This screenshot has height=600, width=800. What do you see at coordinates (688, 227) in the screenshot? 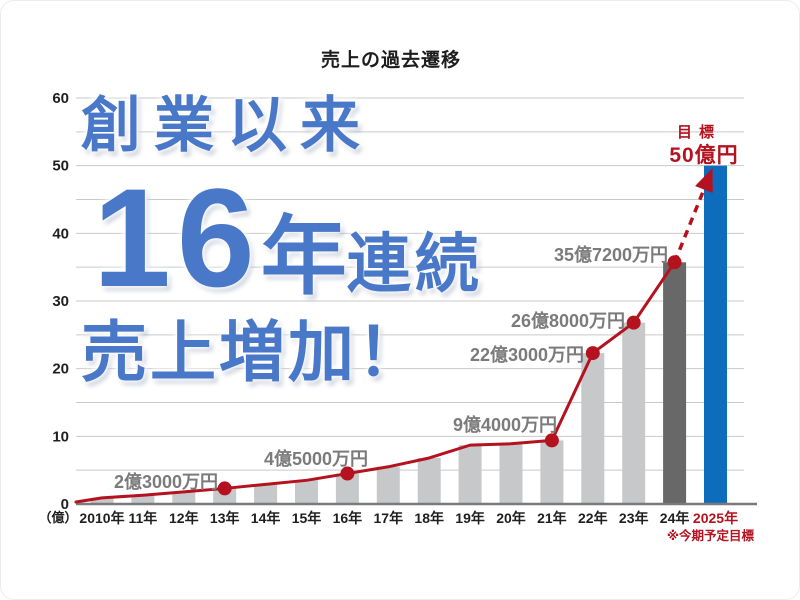
I see `target-projection-dashed-line` at bounding box center [688, 227].